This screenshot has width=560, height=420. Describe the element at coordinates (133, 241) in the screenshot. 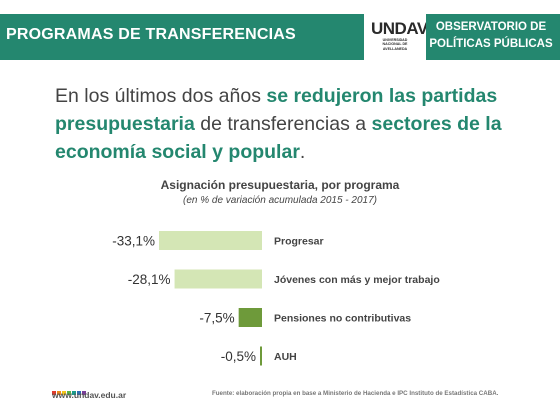

I see `bar-value-label: -33,1%` at that location.